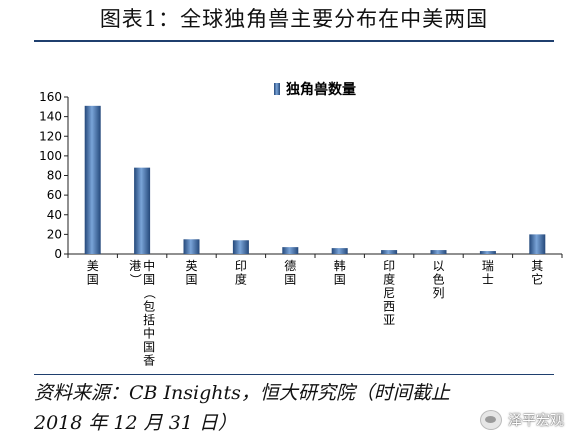 The height and width of the screenshot is (445, 588). What do you see at coordinates (191, 266) in the screenshot?
I see `svg-text: 英` at bounding box center [191, 266].